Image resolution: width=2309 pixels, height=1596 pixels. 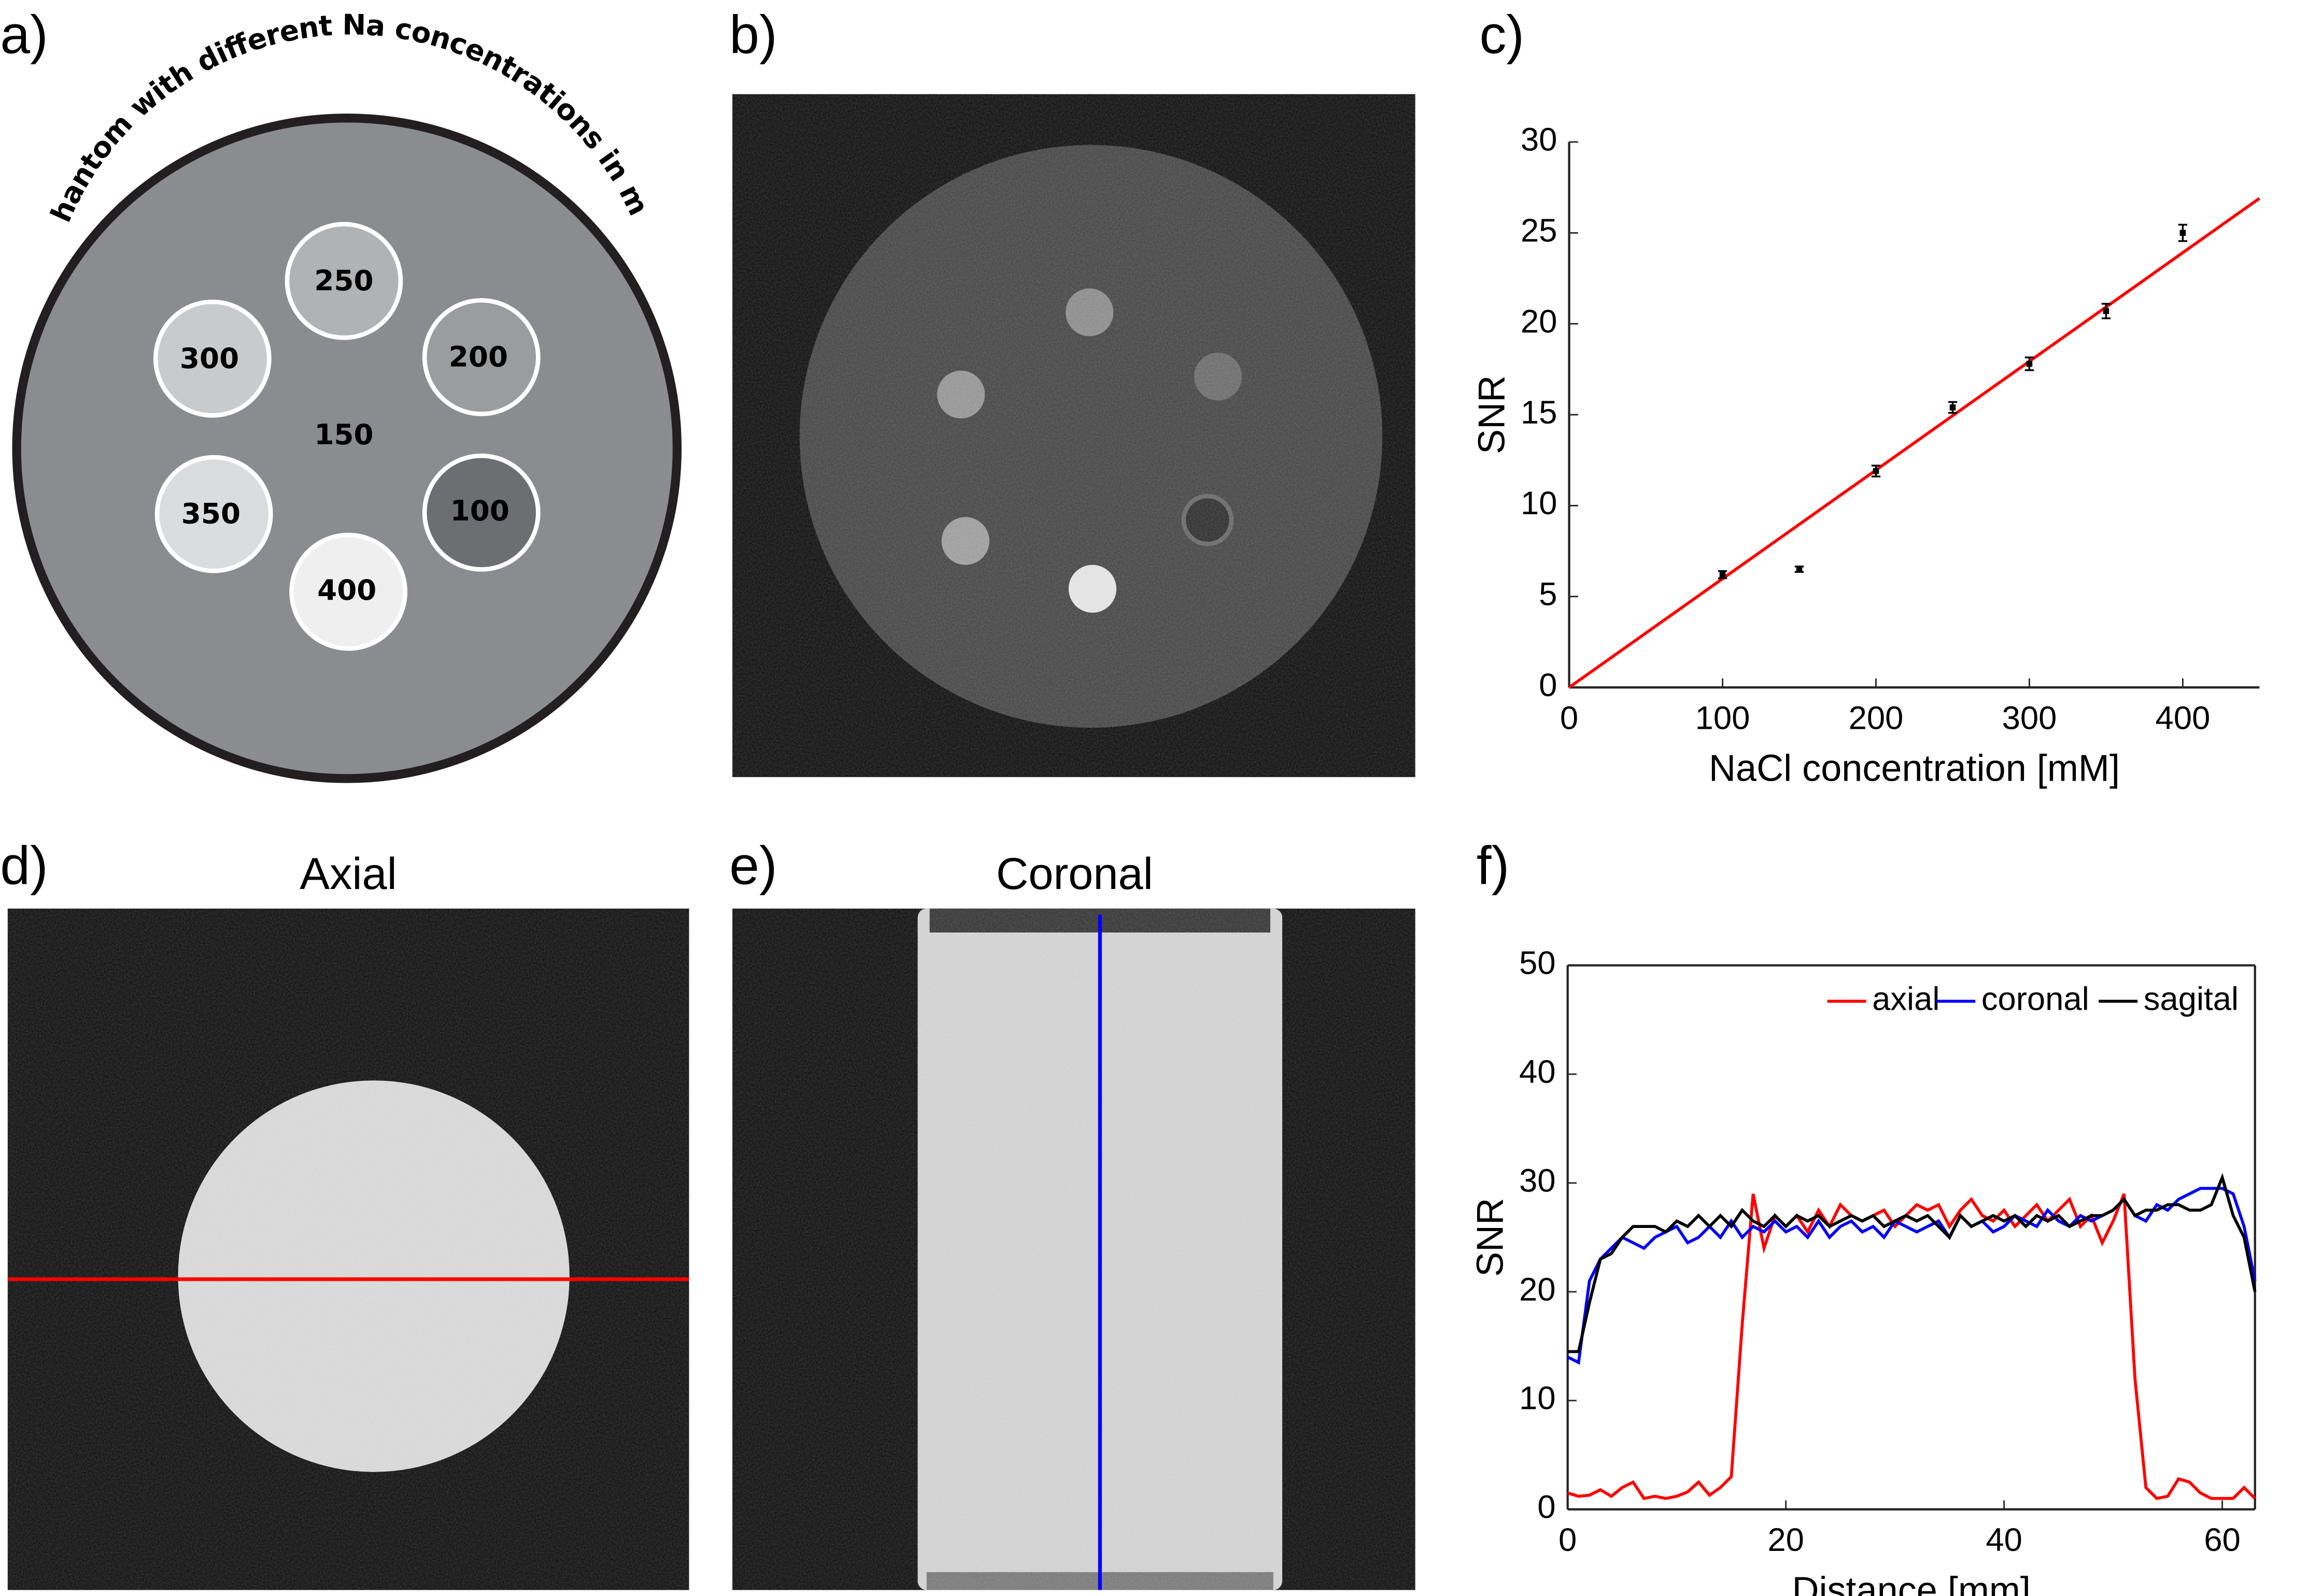 I want to click on axial-image, so click(x=348, y=1249).